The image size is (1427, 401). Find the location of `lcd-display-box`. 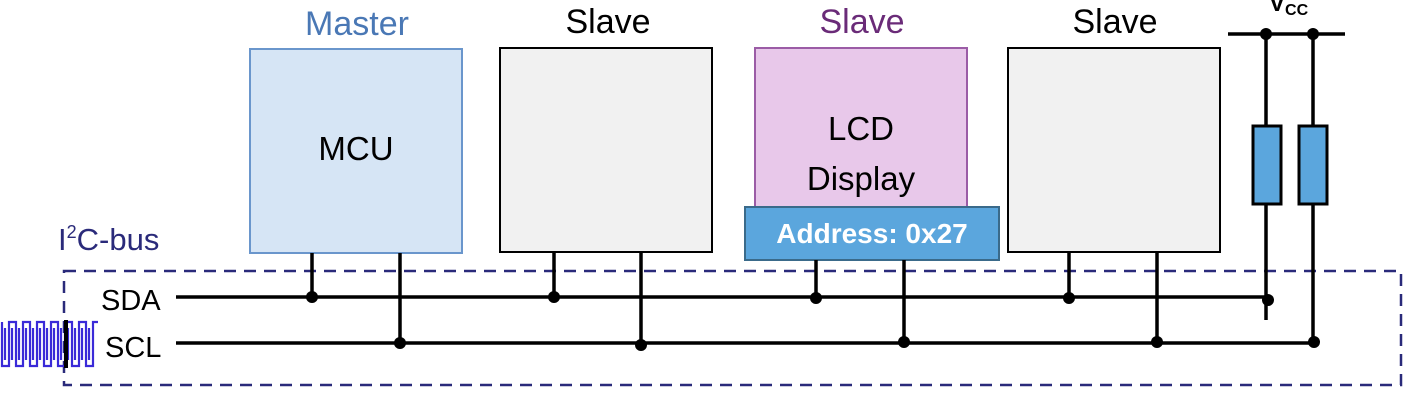

lcd-display-box is located at coordinates (861, 129).